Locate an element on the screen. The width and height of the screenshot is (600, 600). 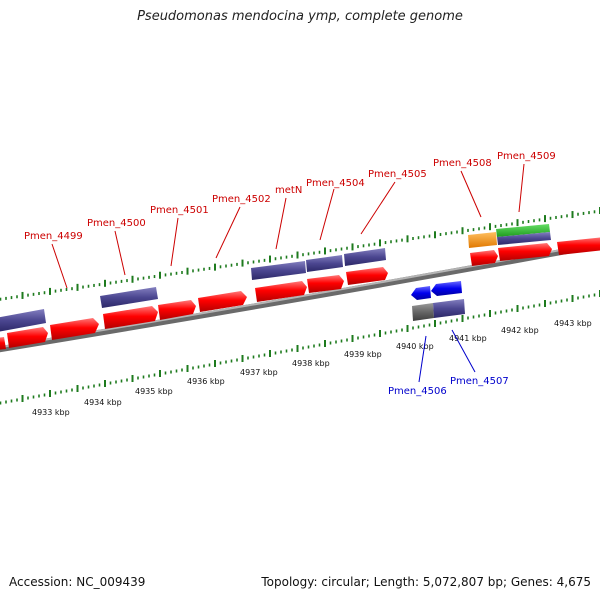
gene-label: Pmen_4499 is located at coordinates (53, 236).